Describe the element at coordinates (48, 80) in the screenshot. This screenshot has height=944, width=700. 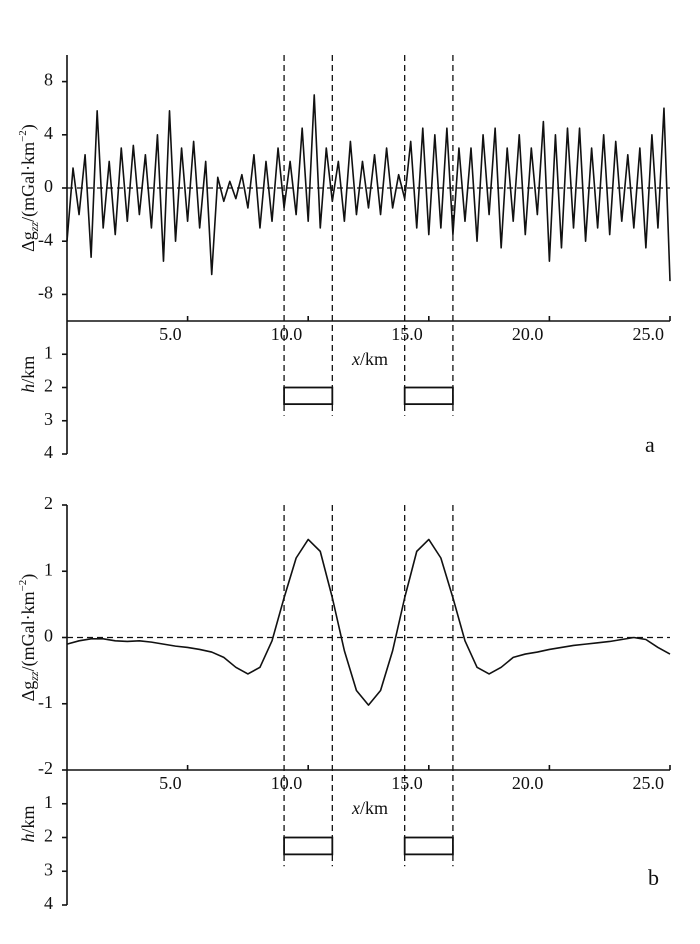
I see `y-tick-label: 8` at that location.